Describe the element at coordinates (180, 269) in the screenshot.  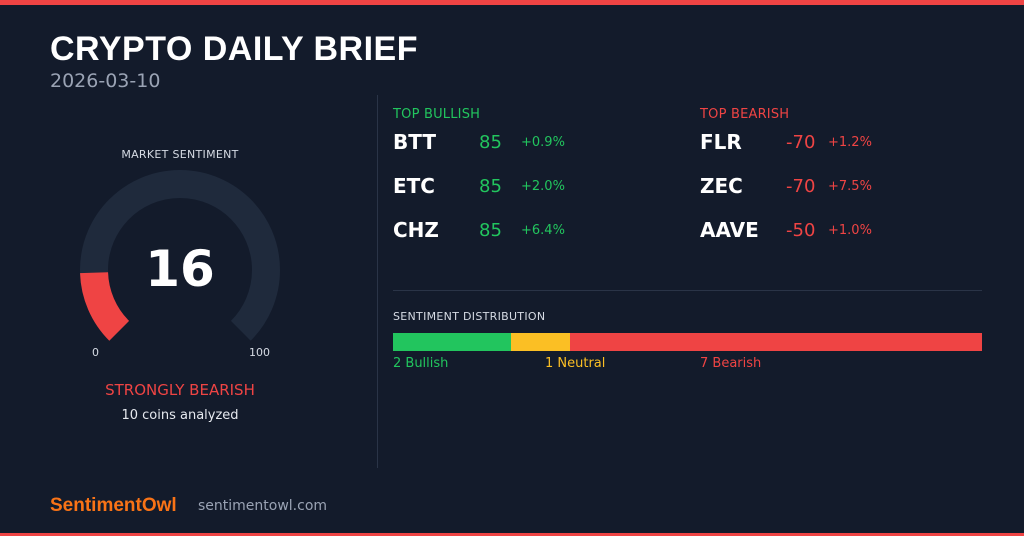
I see `gauge-value: 16` at that location.